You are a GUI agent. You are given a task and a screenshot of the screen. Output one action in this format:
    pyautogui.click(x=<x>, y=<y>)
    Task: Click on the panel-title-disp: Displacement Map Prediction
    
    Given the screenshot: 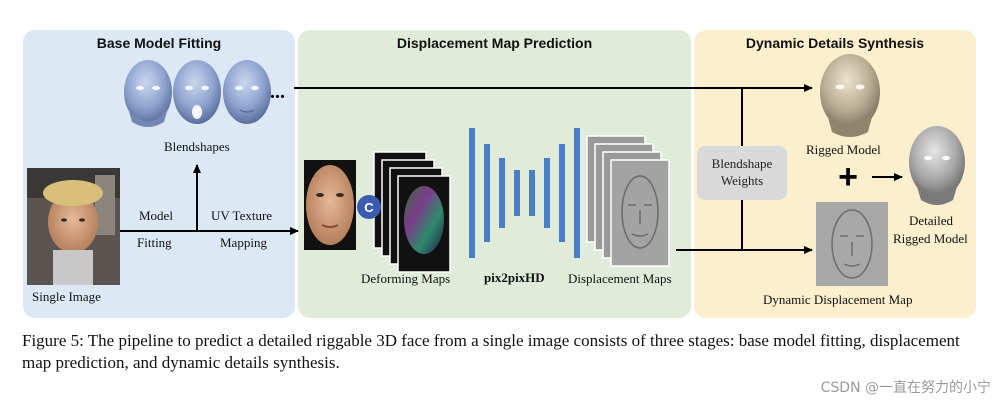 What is the action you would take?
    pyautogui.click(x=494, y=43)
    